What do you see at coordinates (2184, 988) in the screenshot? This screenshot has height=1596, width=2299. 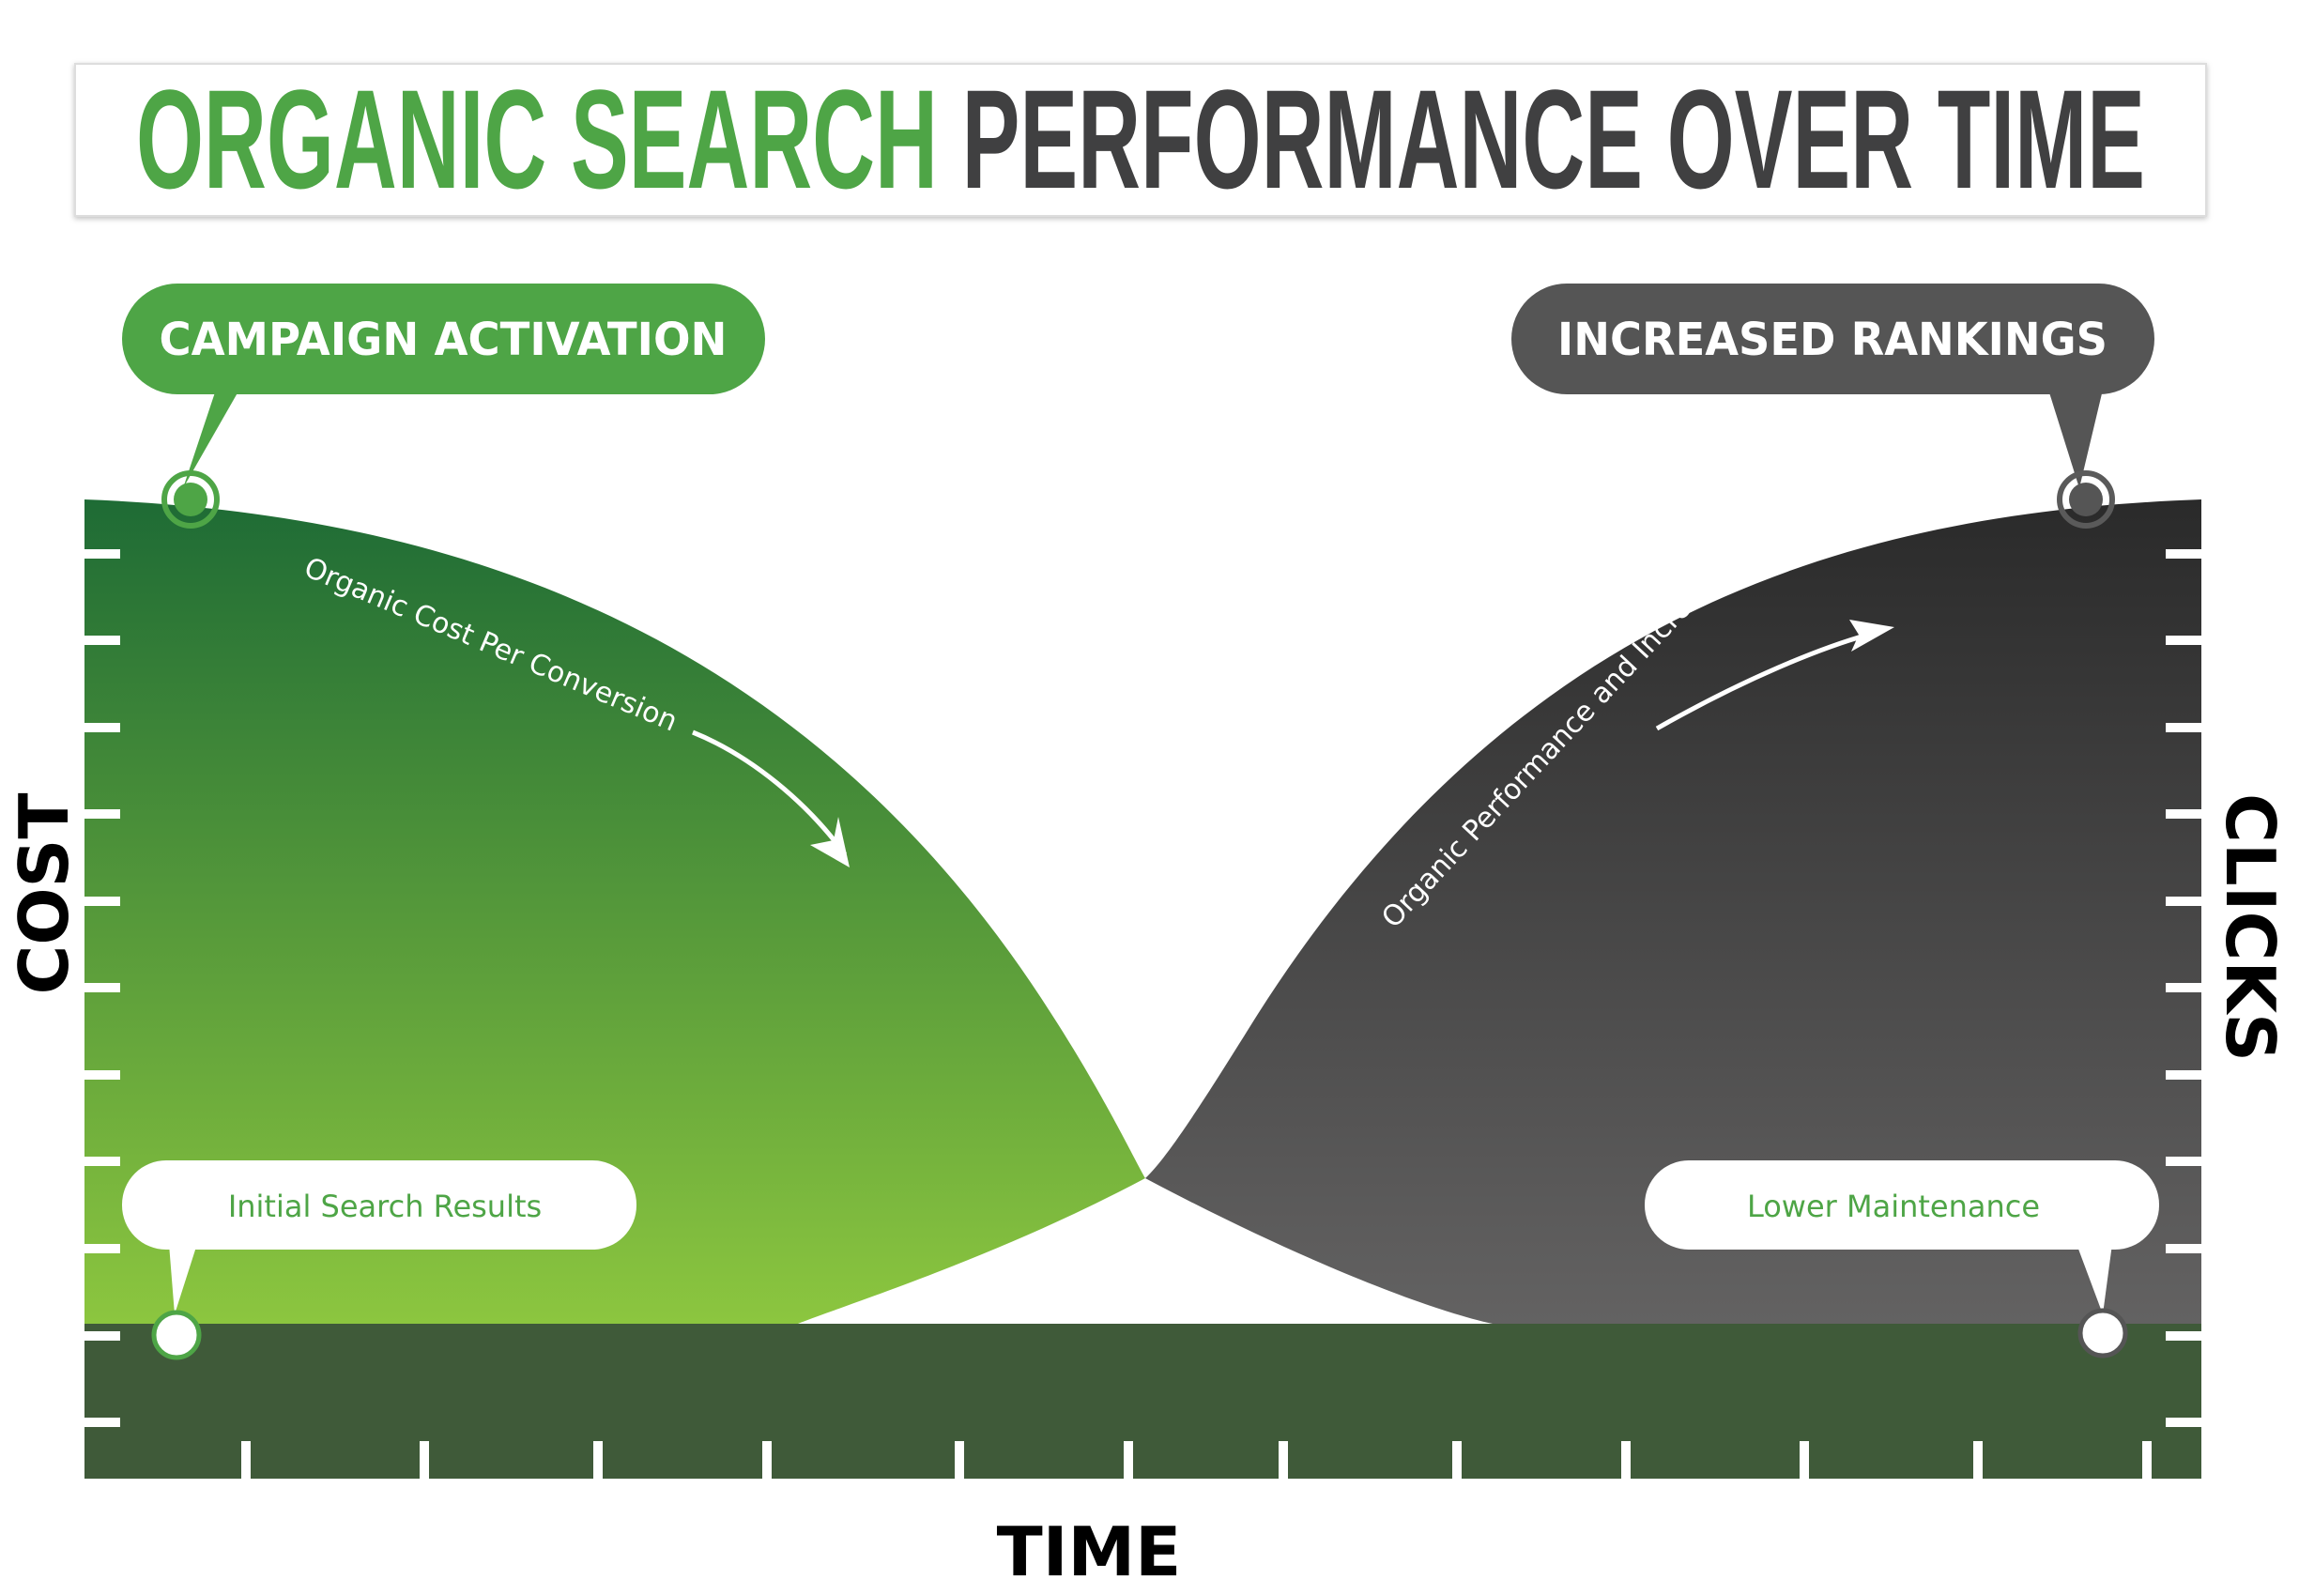 I see `right-axis-ticks` at bounding box center [2184, 988].